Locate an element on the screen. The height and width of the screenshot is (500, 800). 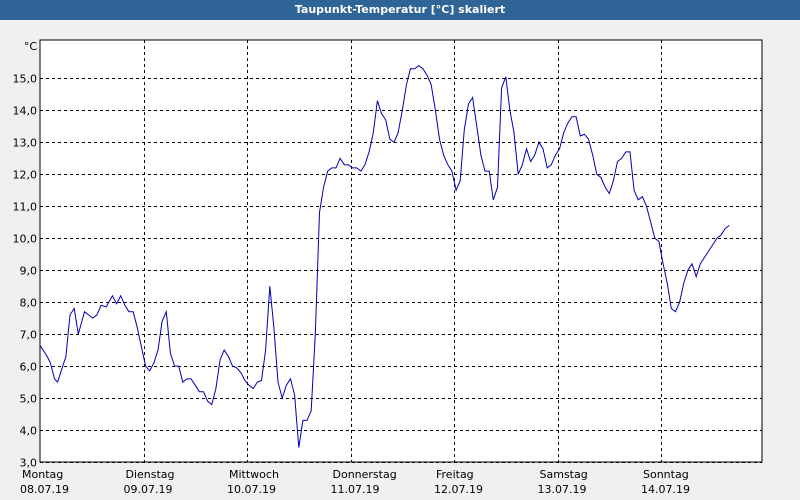
y-tick-label: 8,0 is located at coordinates (29, 303).